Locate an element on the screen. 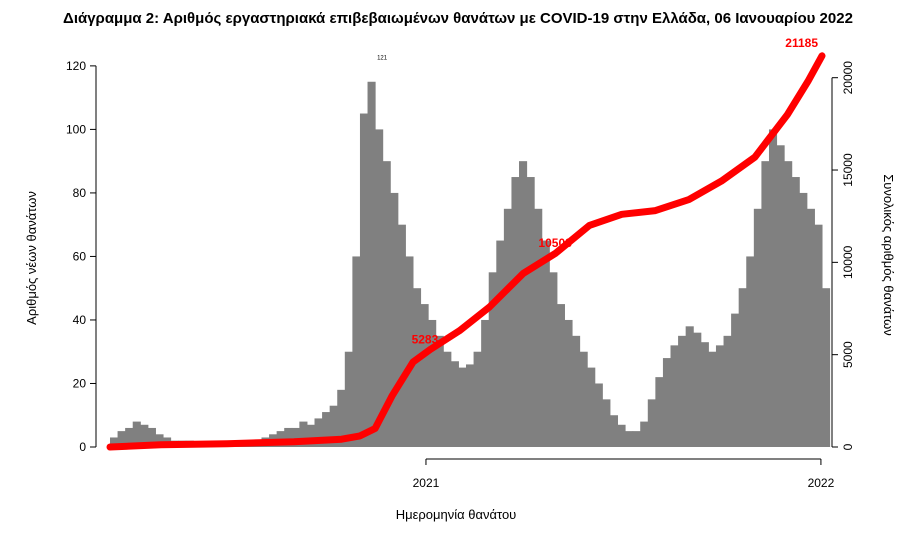 This screenshot has height=537, width=916. cumulative-label: 5283 is located at coordinates (425, 339).